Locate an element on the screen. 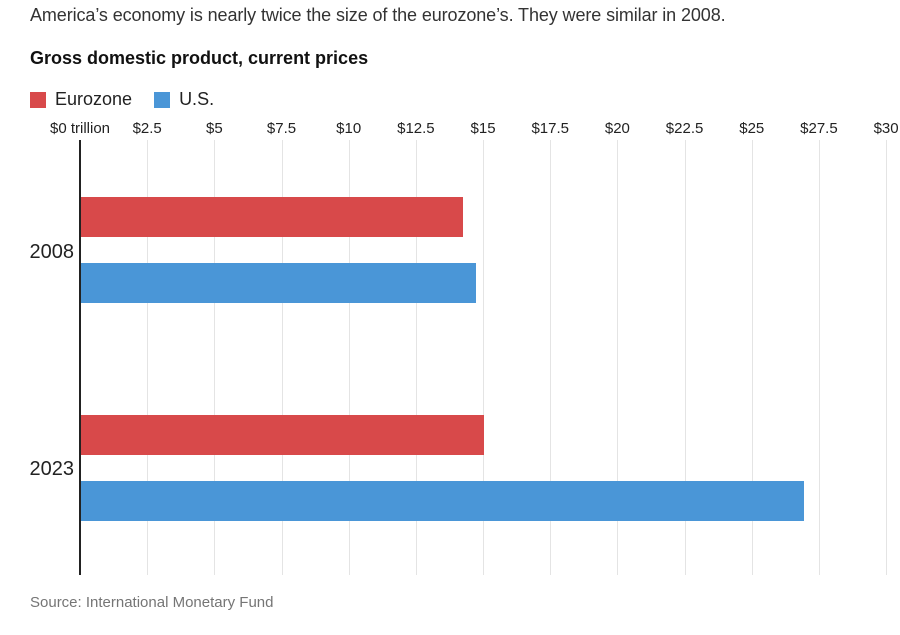  legend-item-us: U.S. is located at coordinates (184, 99).